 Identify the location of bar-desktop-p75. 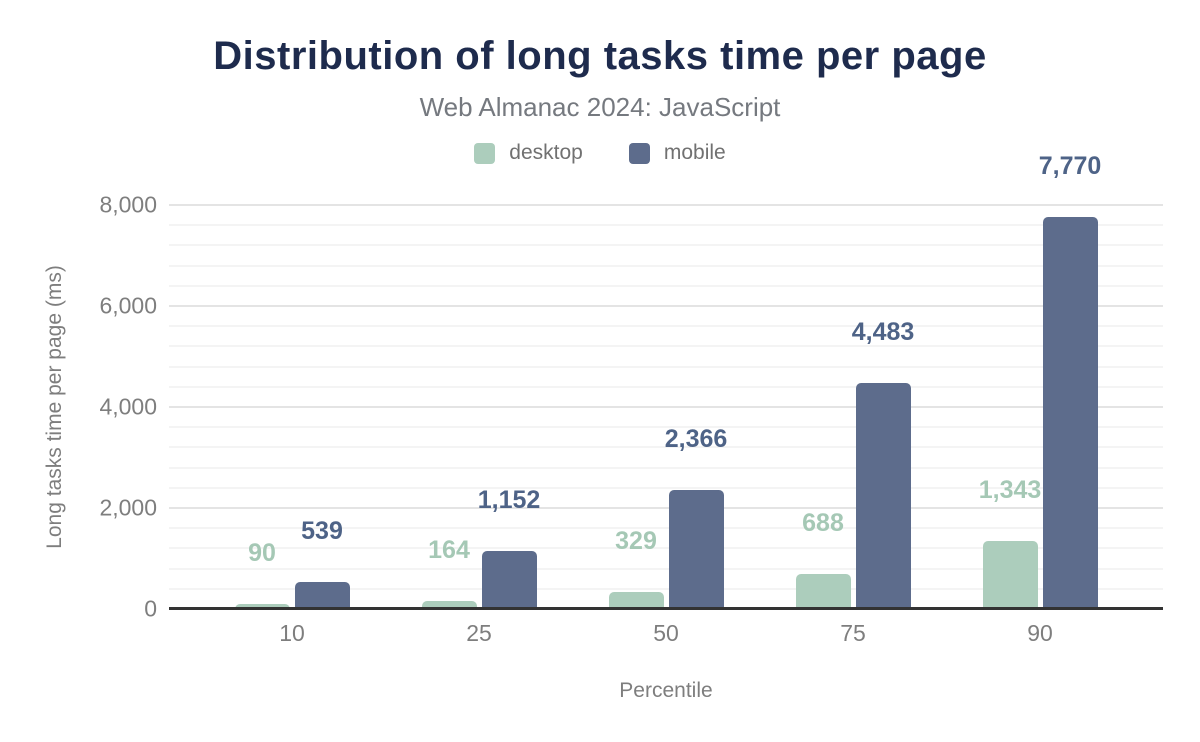
(823, 591).